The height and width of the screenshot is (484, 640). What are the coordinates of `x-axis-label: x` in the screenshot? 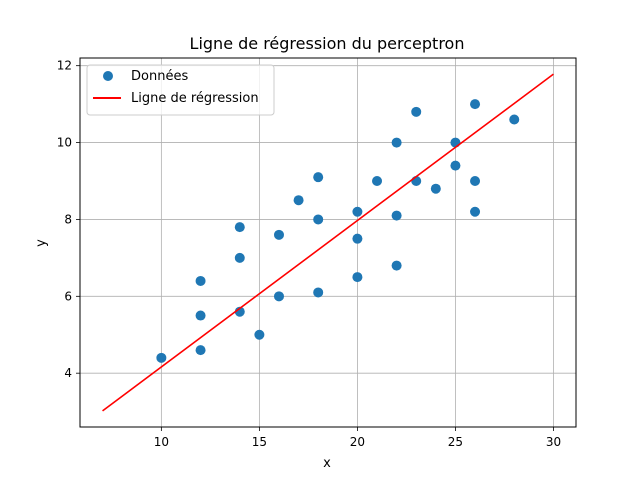 It's located at (327, 463).